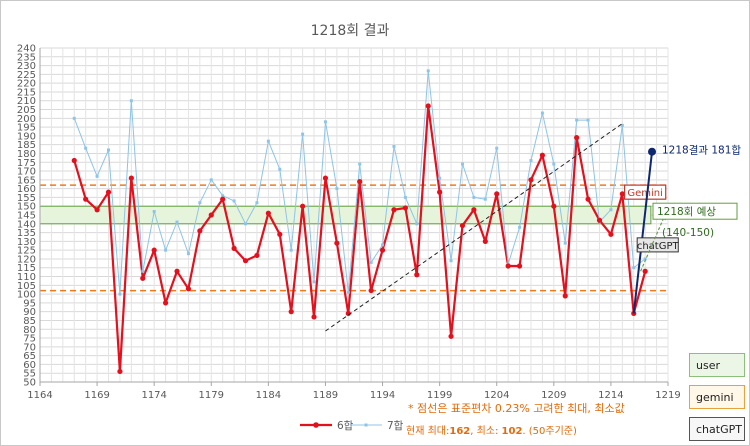  I want to click on y-tick-label: 80, so click(29, 330).